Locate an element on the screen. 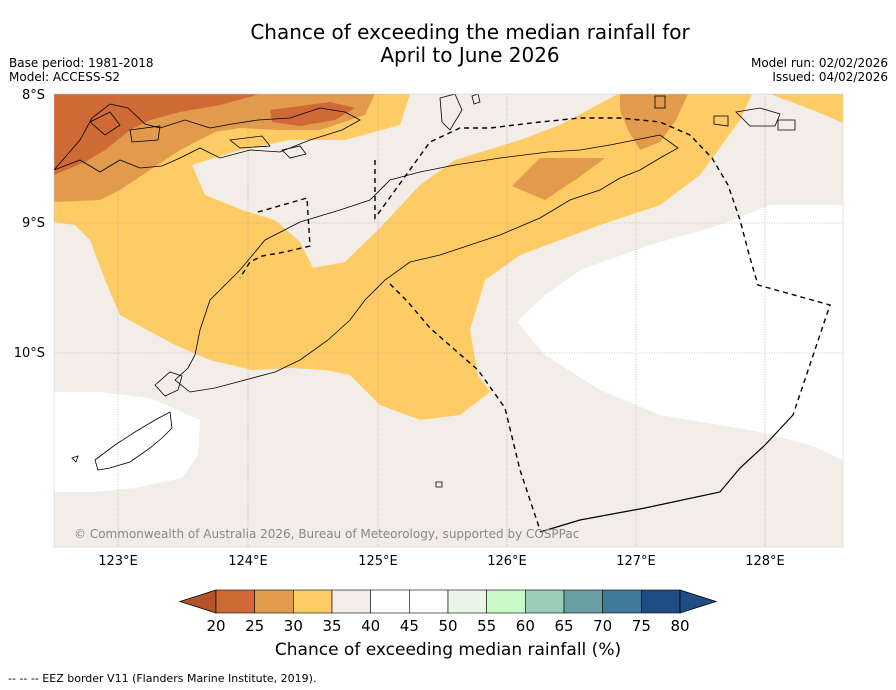 The width and height of the screenshot is (896, 690). probability-45-55-region-east is located at coordinates (680, 332).